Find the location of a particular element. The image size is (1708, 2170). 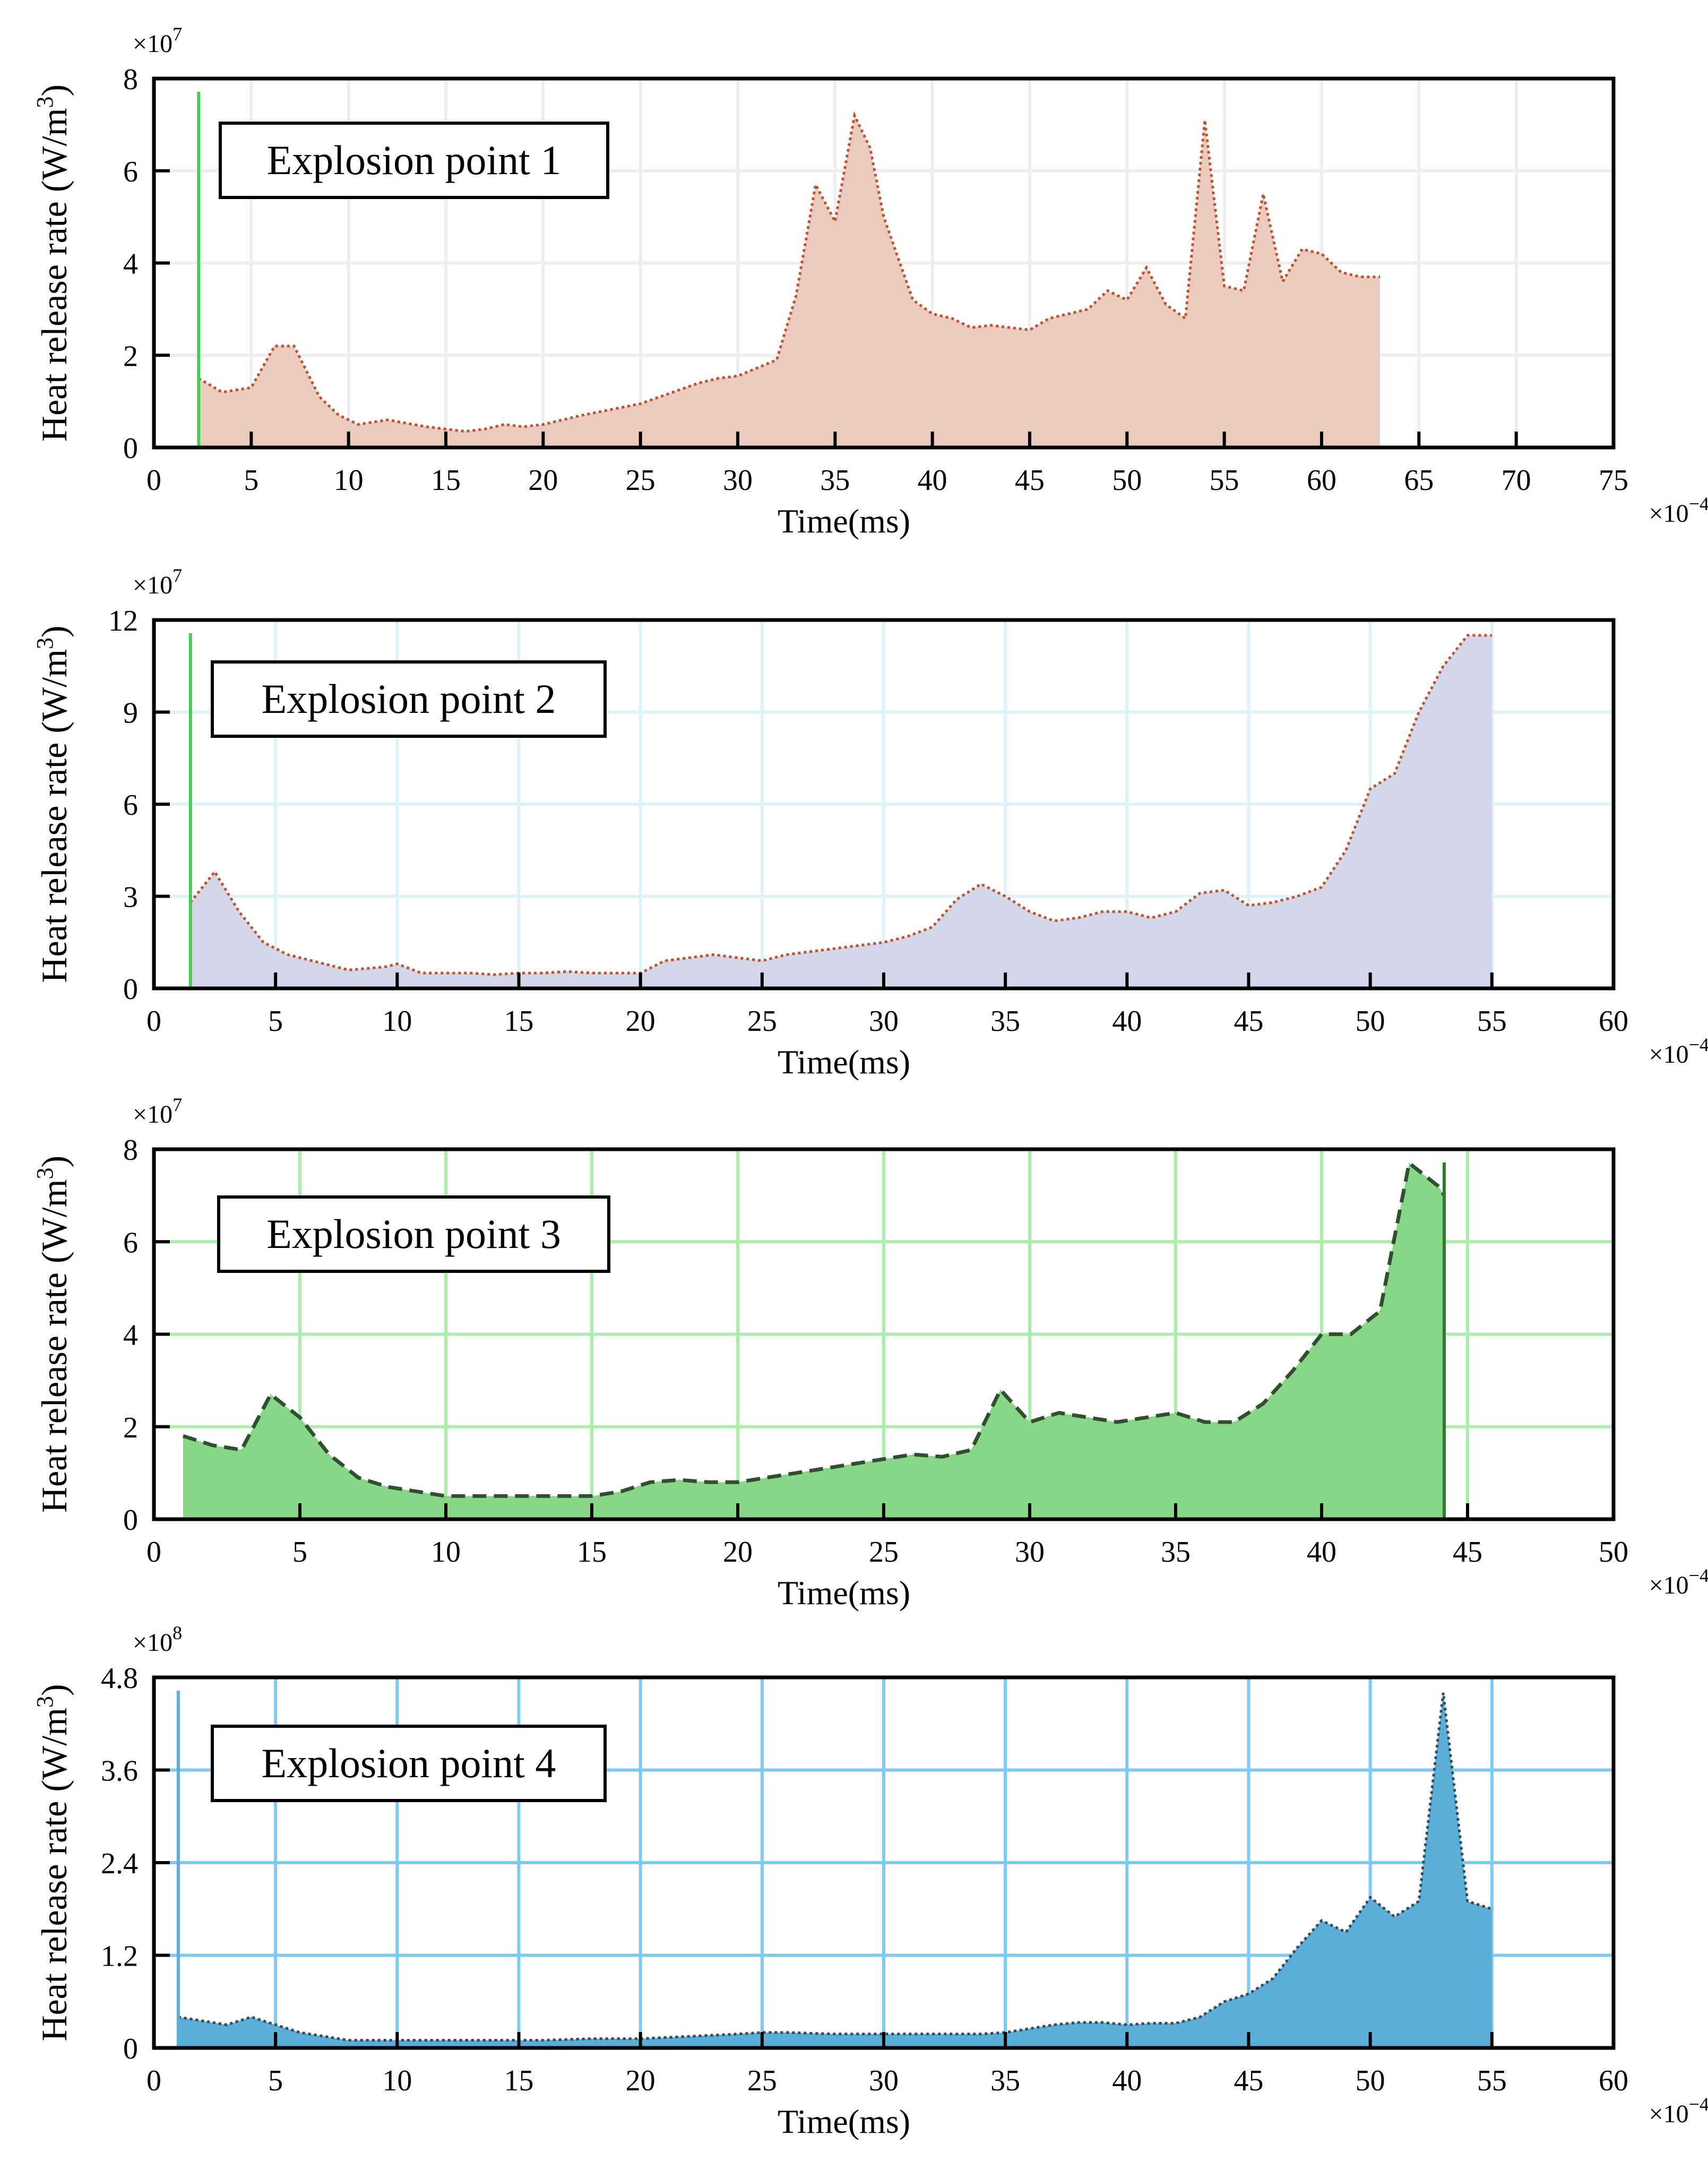

legend-box is located at coordinates (409, 1763).